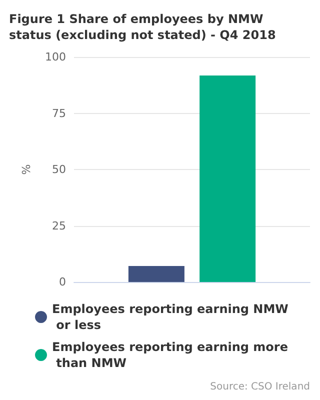 This screenshot has width=320, height=400. What do you see at coordinates (62, 282) in the screenshot?
I see `y-tick-label: 0` at bounding box center [62, 282].